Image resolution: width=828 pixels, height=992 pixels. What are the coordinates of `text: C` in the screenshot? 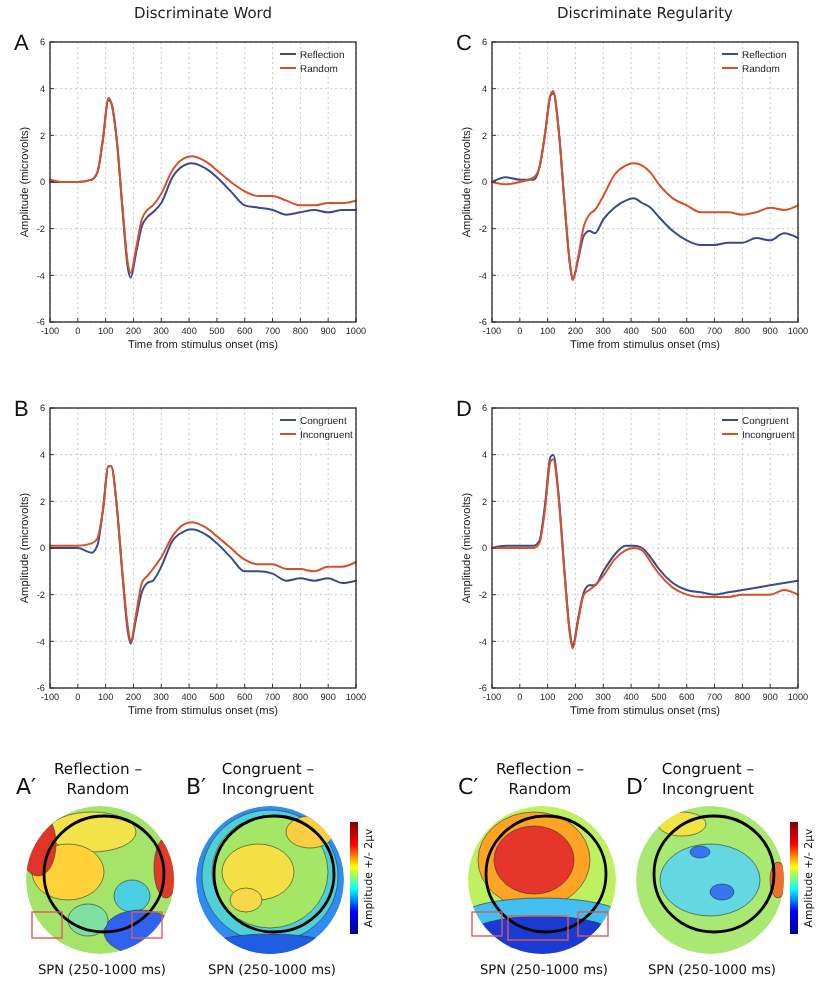 It's located at (464, 44).